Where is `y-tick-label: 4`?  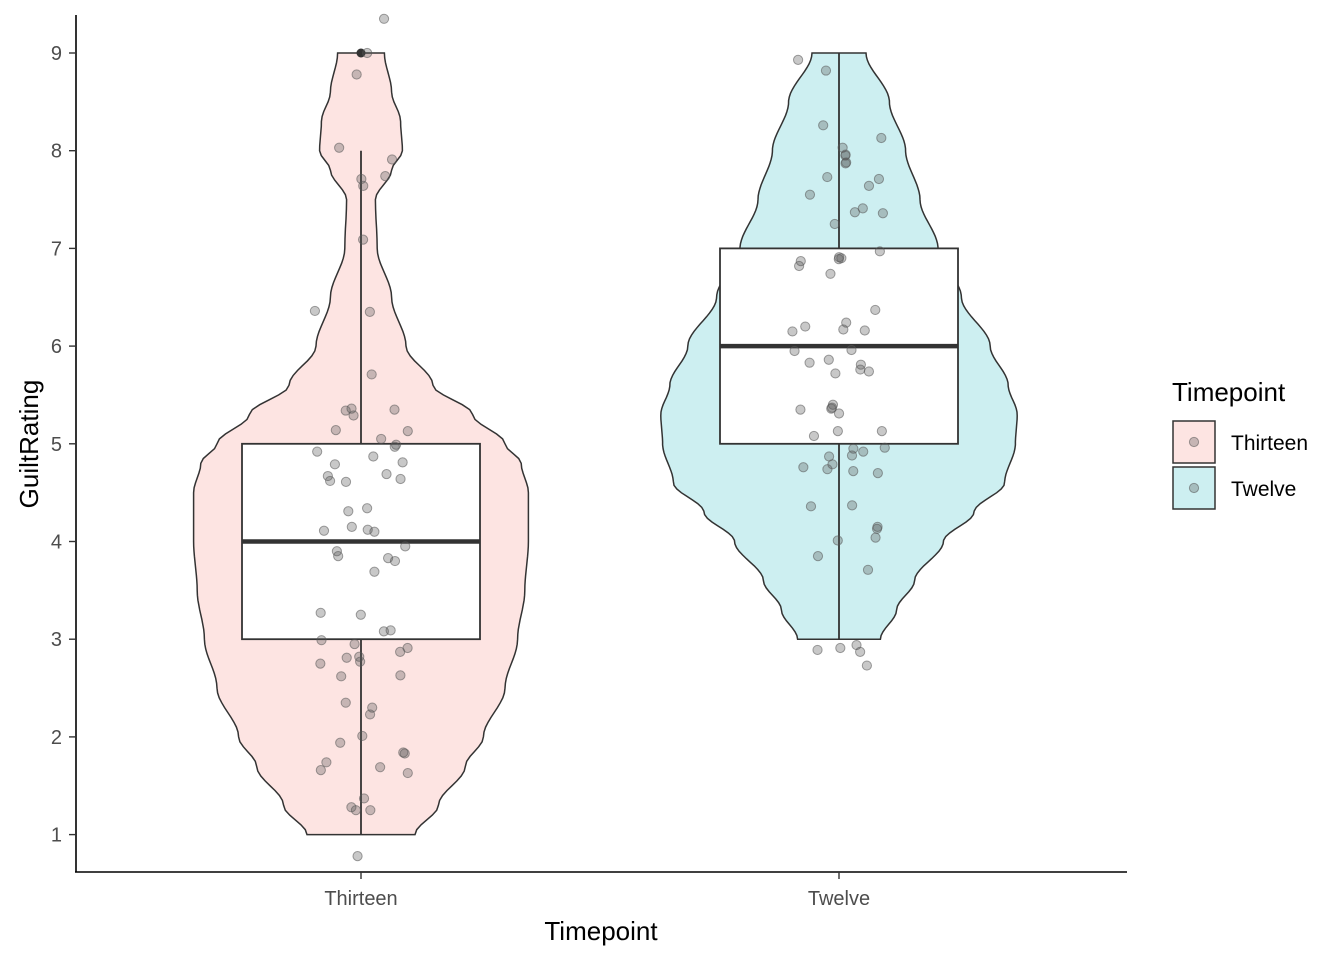 y-tick-label: 4 is located at coordinates (56, 543).